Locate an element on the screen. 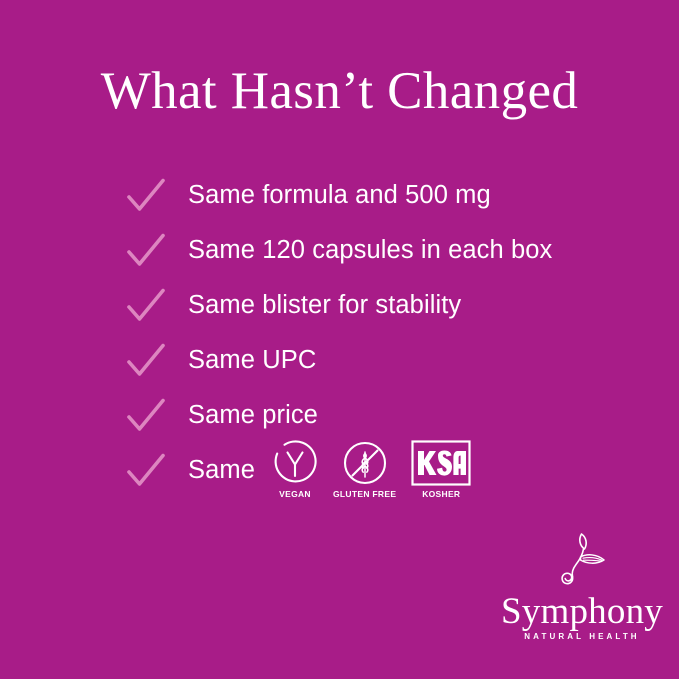  badge-caption: KOSHER is located at coordinates (441, 494).